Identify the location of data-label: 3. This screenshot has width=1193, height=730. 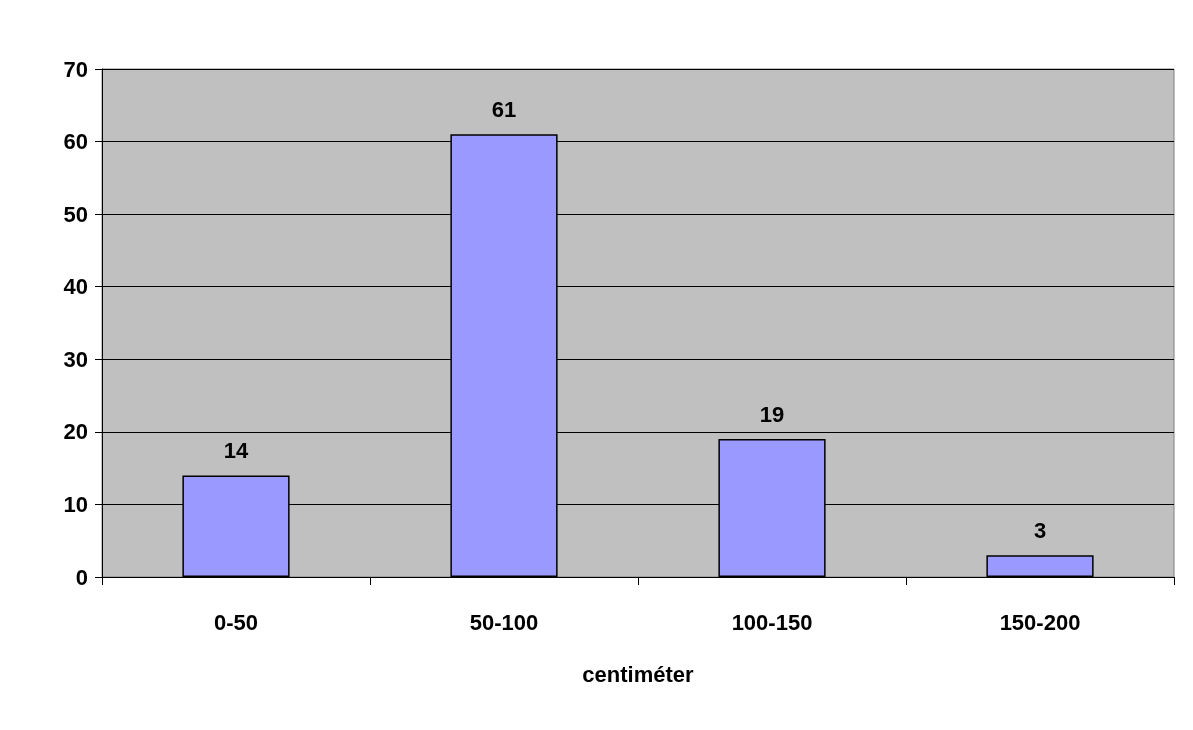
(1040, 530).